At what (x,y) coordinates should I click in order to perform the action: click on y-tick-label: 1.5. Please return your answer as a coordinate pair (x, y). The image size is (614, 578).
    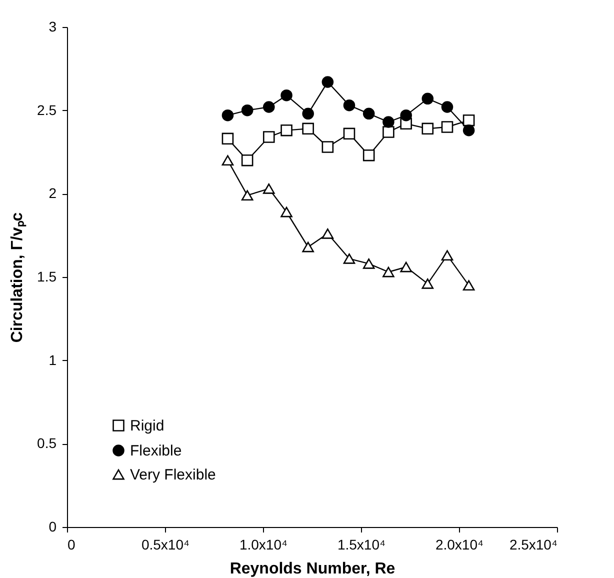
    Looking at the image, I should click on (47, 276).